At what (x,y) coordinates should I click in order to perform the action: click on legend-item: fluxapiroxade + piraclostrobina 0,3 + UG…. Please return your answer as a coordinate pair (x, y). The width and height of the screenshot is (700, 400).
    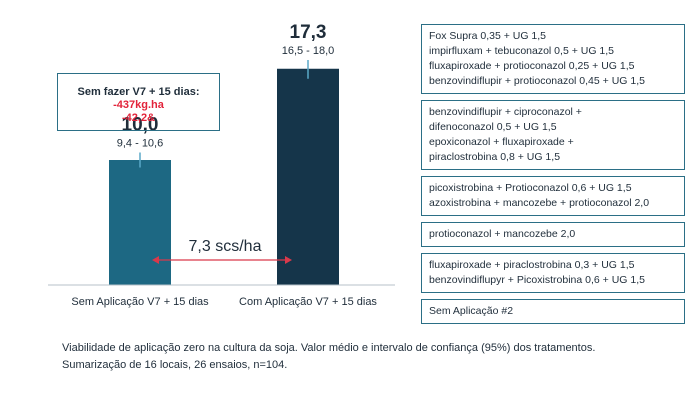
    Looking at the image, I should click on (532, 265).